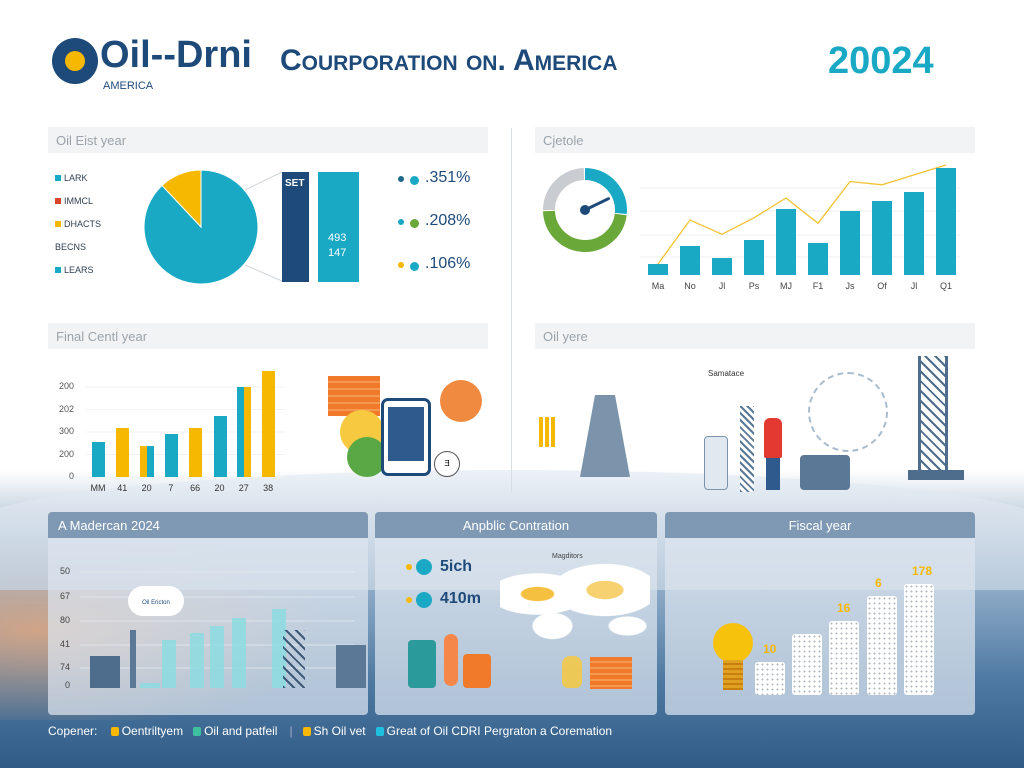 The image size is (1024, 768). What do you see at coordinates (241, 731) in the screenshot?
I see `footer-legend-item: Oil and patfeil` at bounding box center [241, 731].